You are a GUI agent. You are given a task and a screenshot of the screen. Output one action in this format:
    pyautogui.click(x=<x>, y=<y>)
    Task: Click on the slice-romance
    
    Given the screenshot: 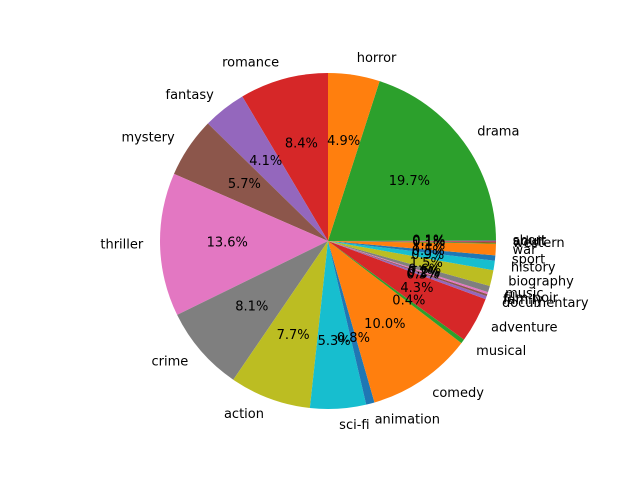 What is the action you would take?
    pyautogui.click(x=285, y=157)
    